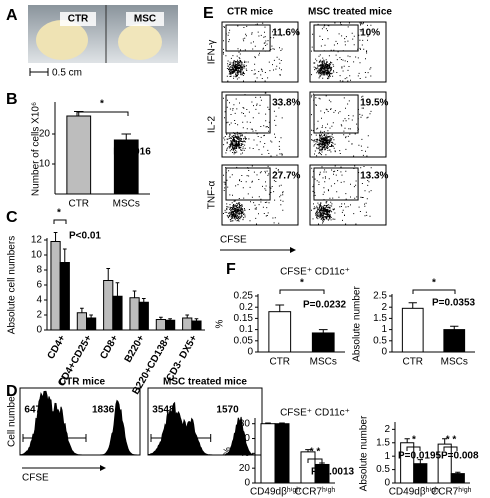 The width and height of the screenshot is (490, 498). What do you see at coordinates (163, 410) in the screenshot?
I see `count: 3548` at bounding box center [163, 410].